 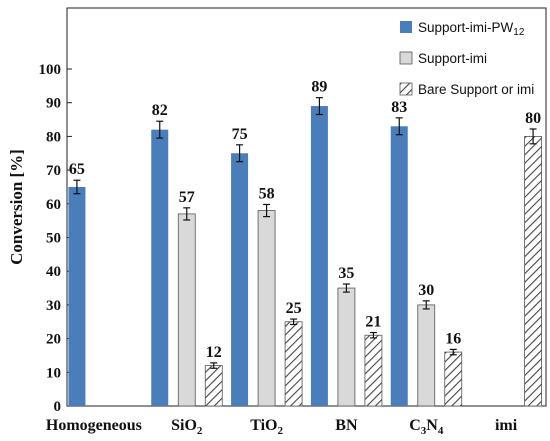 What do you see at coordinates (240, 134) in the screenshot?
I see `data-label: 75` at bounding box center [240, 134].